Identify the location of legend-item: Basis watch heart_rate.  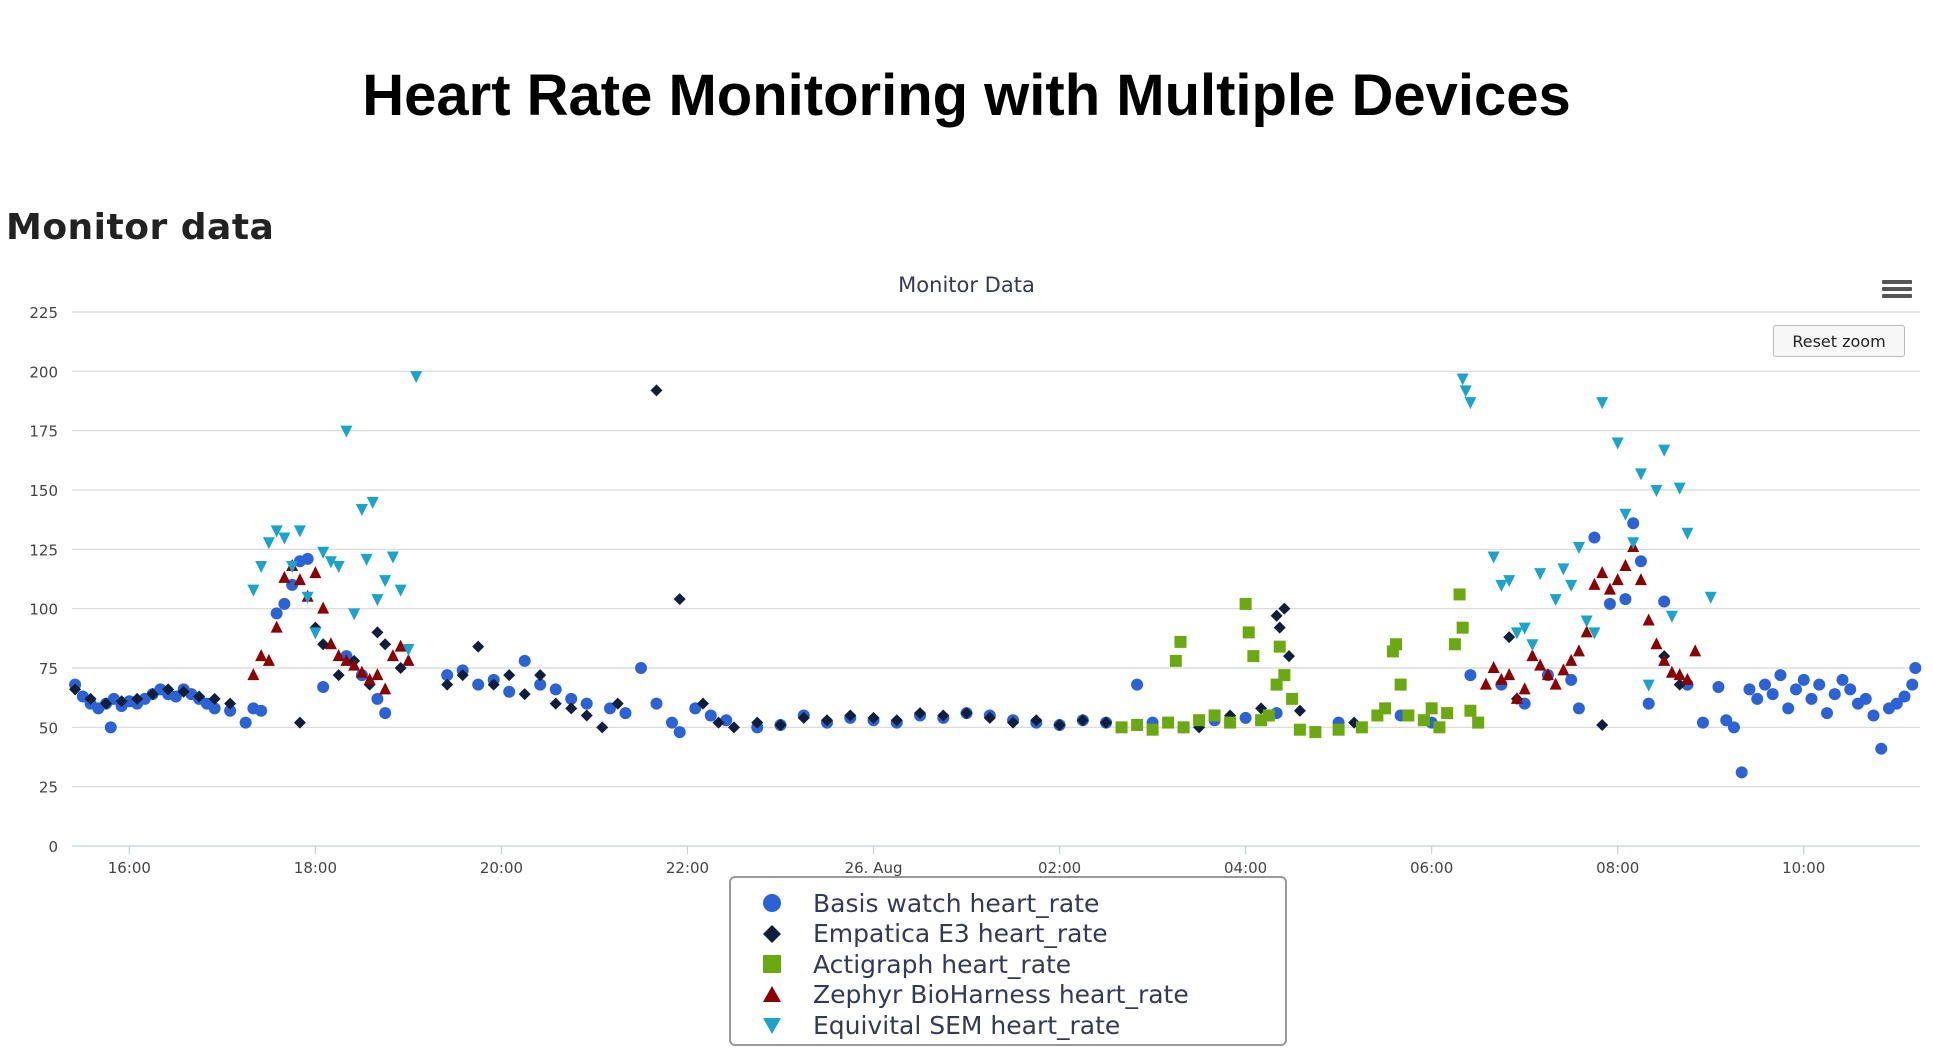
(1008, 903).